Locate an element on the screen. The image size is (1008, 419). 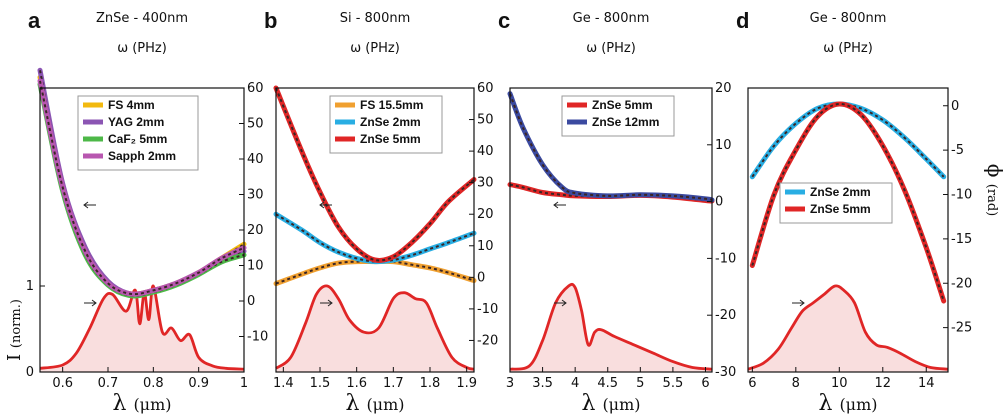
x-tick-label: 1 is located at coordinates (244, 383).